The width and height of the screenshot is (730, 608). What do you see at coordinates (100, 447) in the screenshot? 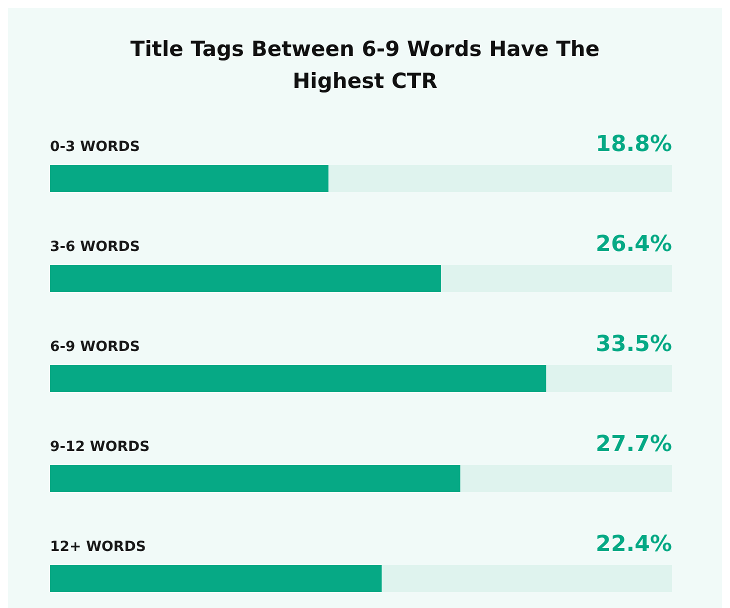
I see `y-tick-label: 9-12 WORDS` at bounding box center [100, 447].